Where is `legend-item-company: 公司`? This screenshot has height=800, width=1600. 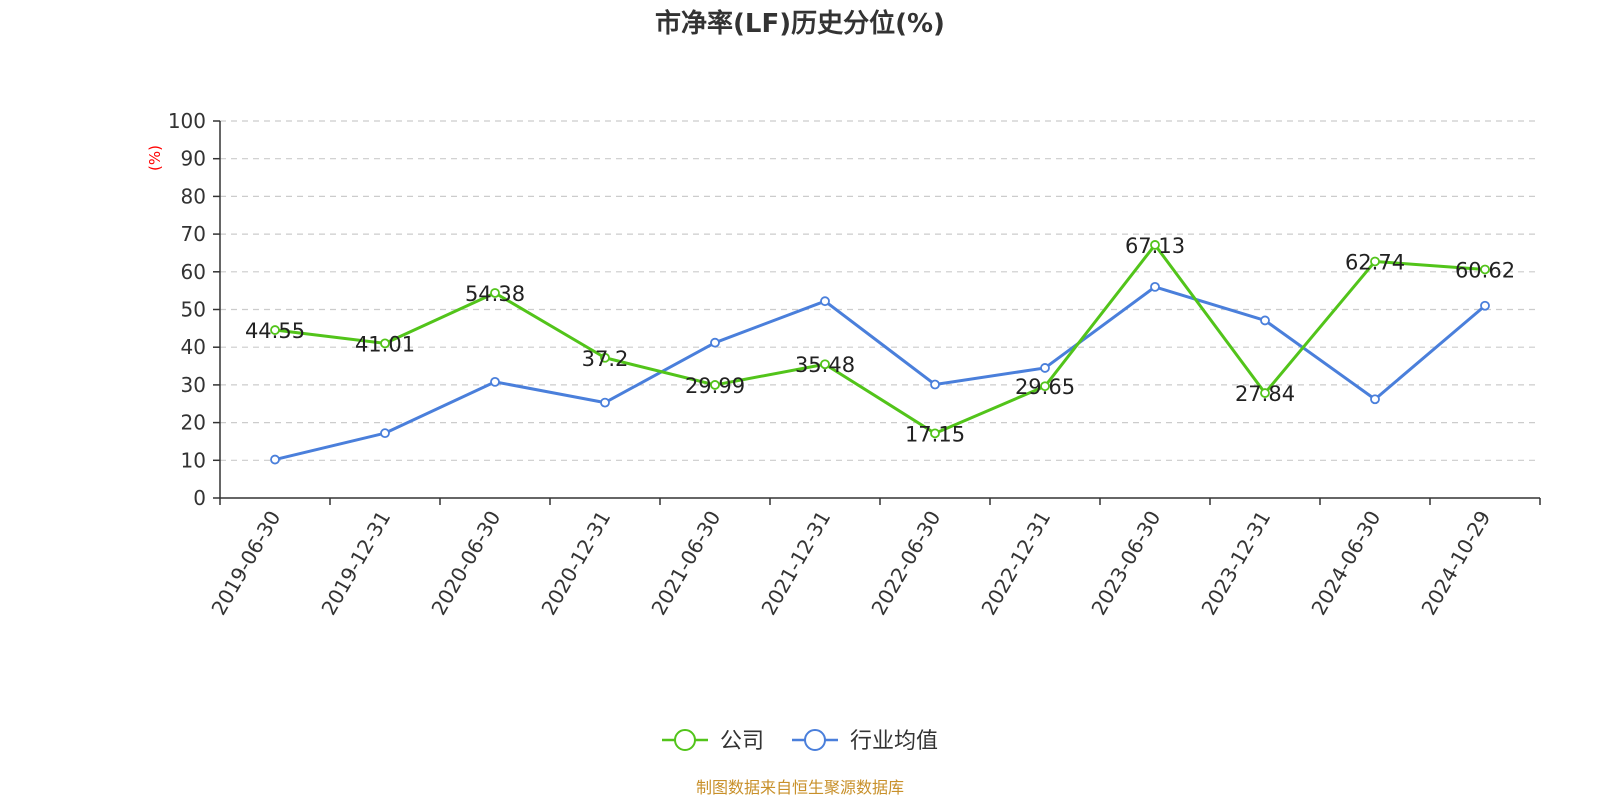 legend-item-company: 公司 is located at coordinates (713, 741).